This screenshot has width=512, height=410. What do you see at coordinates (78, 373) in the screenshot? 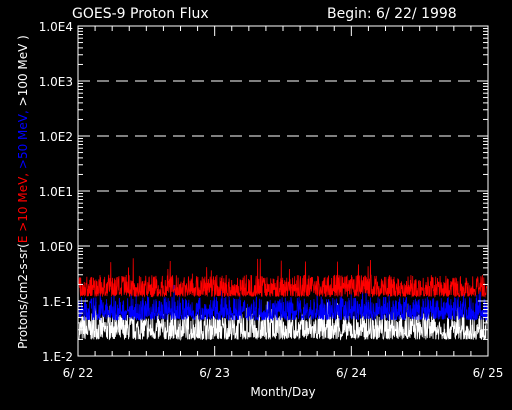
I see `x-tick-label: 6/ 22` at bounding box center [78, 373].